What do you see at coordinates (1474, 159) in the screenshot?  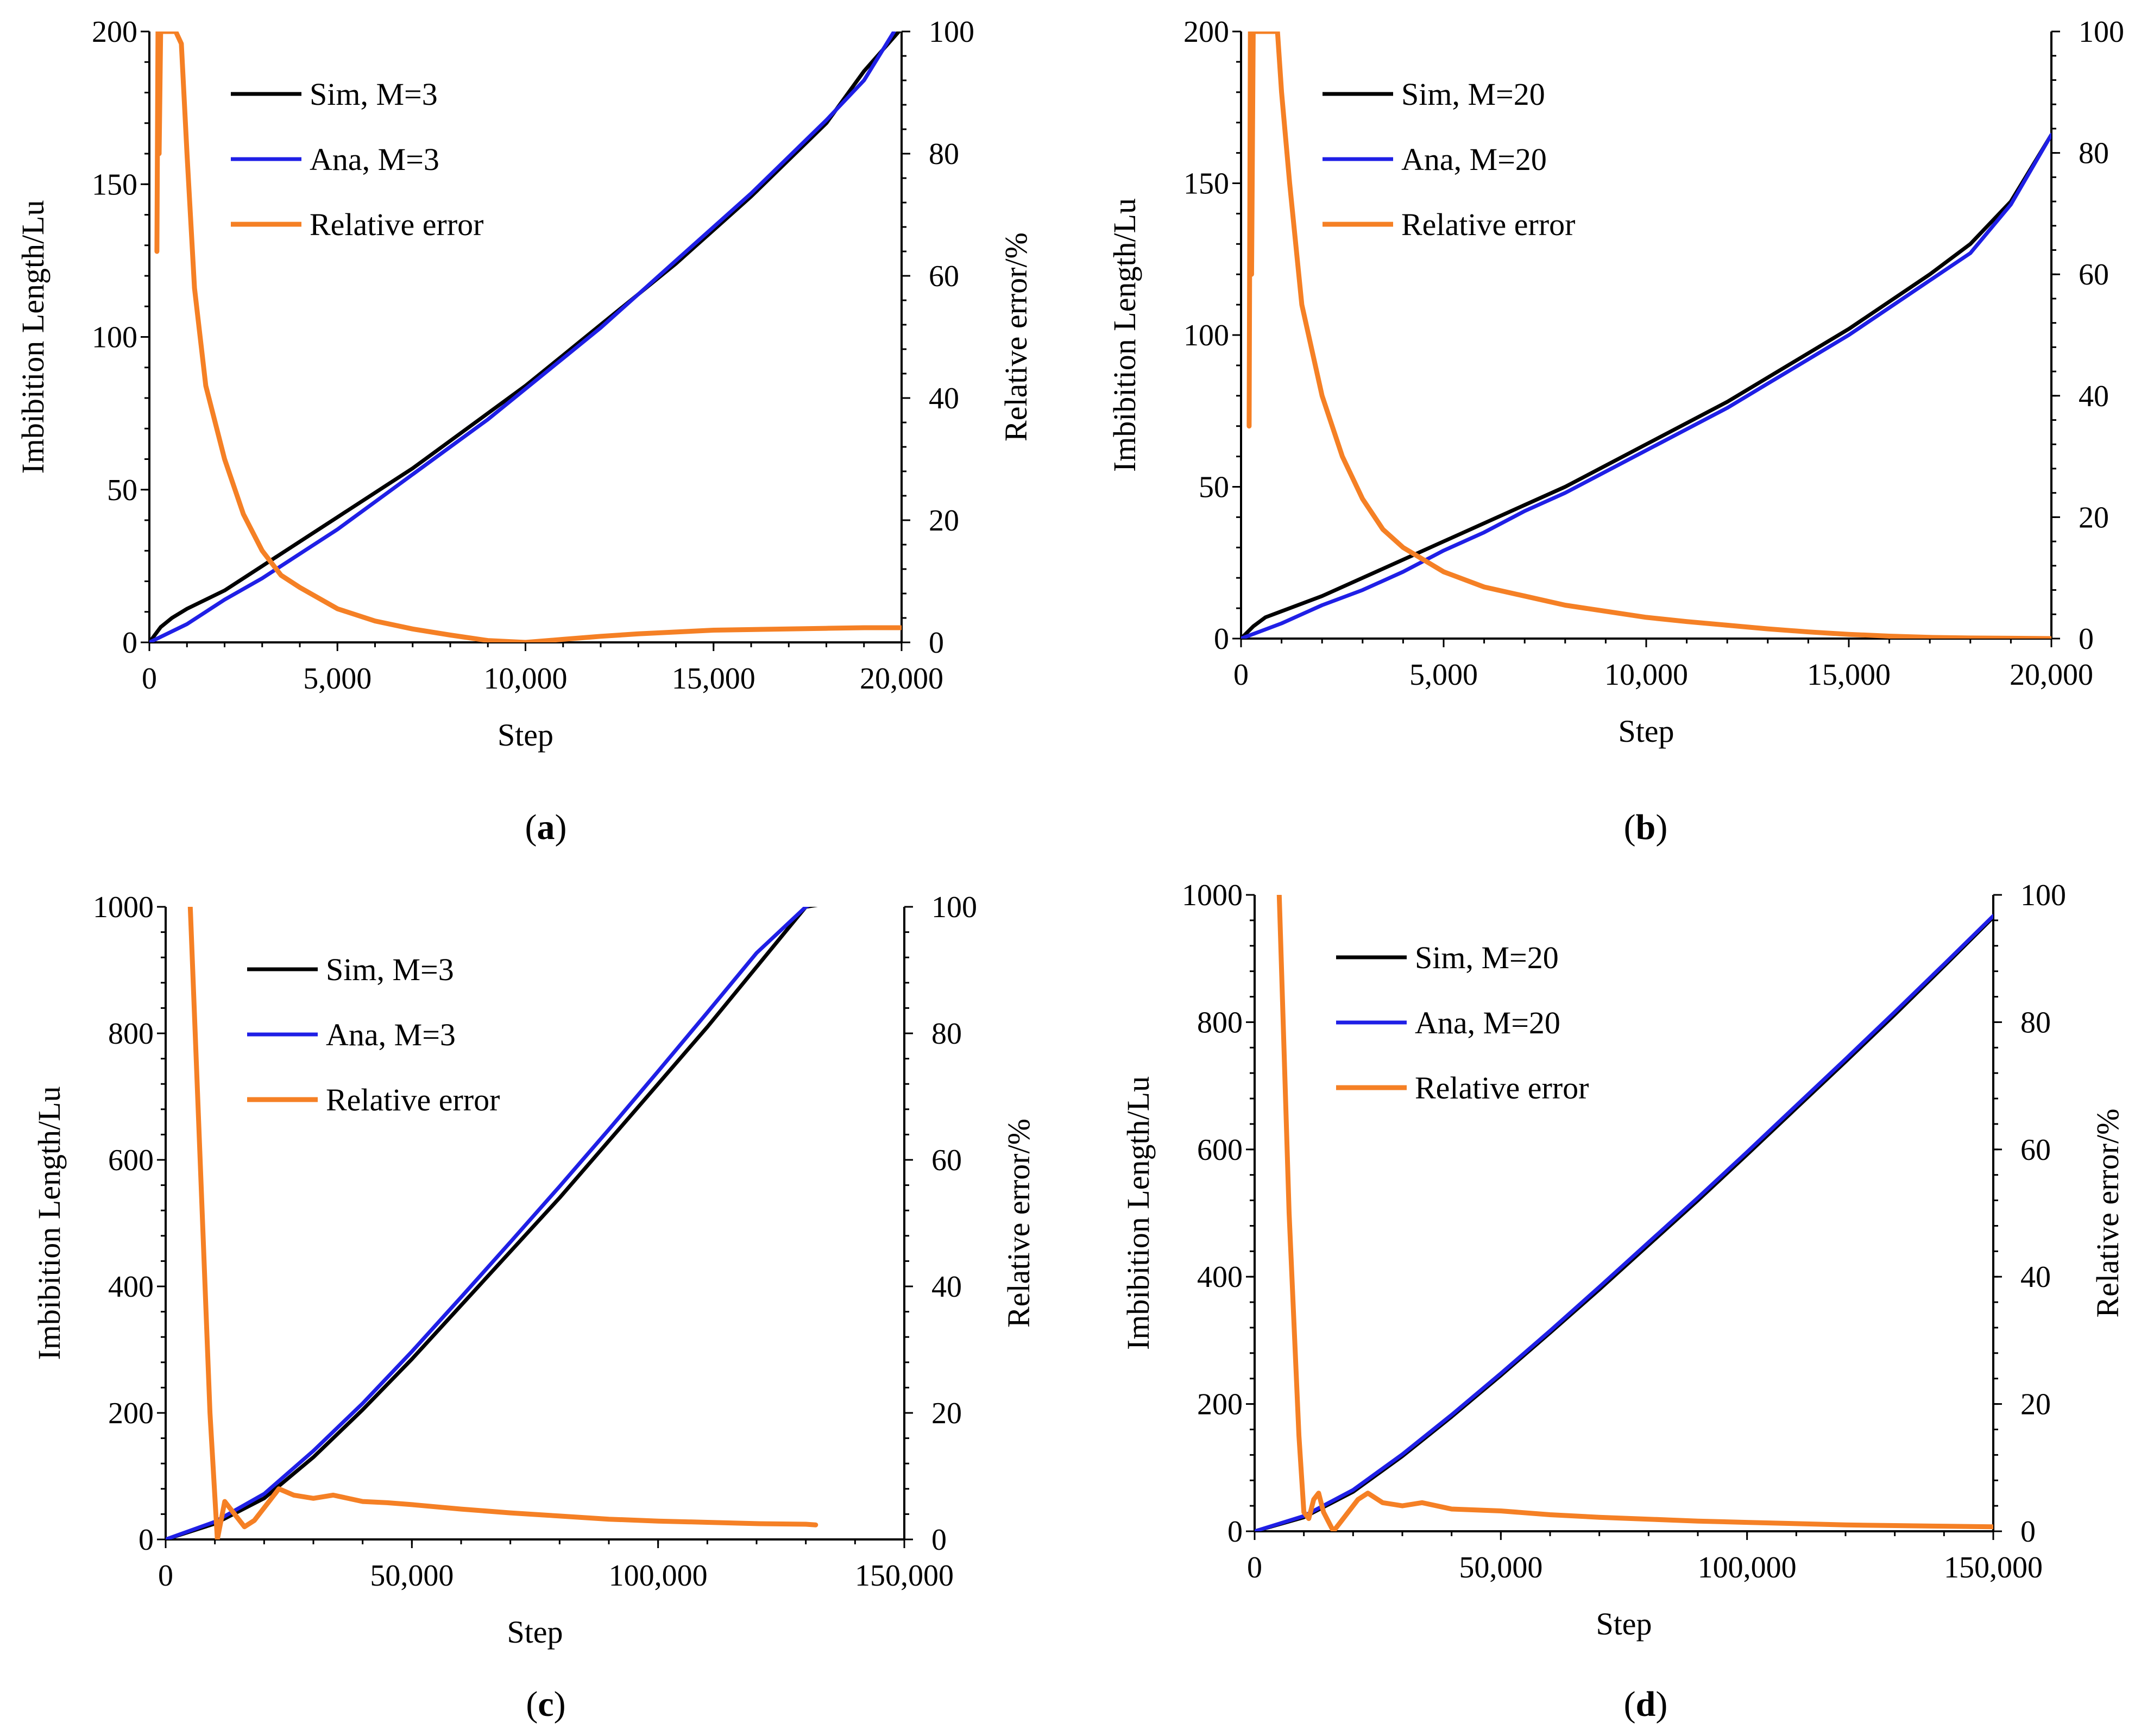 I see `legend-label: Ana, M=20` at bounding box center [1474, 159].